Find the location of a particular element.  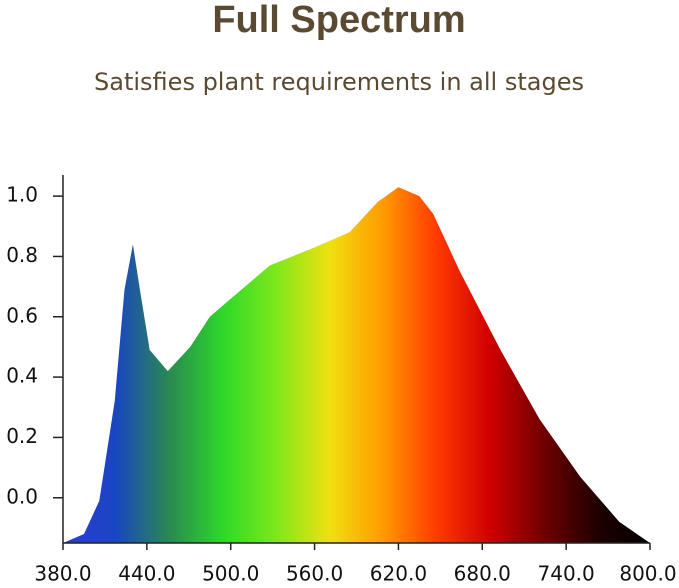

y-tick-label: 0.4 is located at coordinates (22, 376).